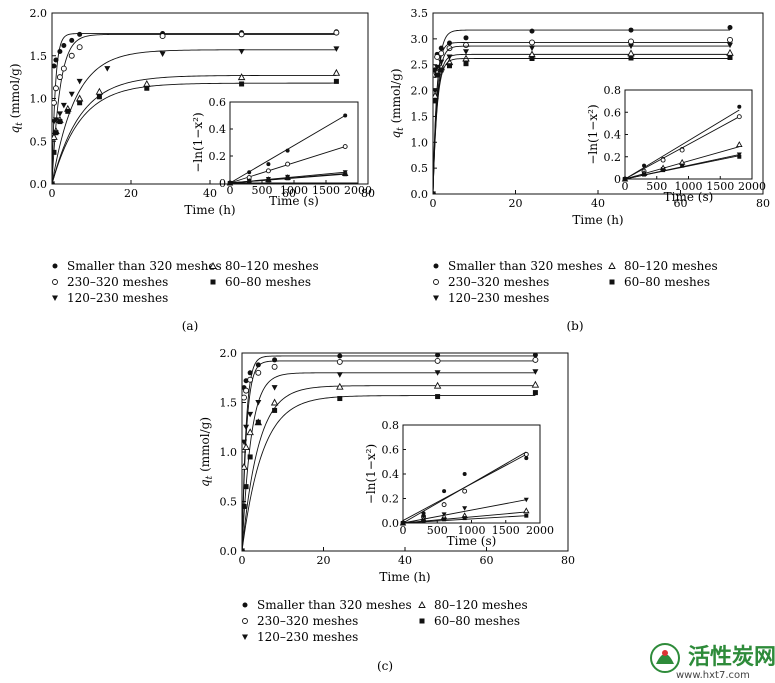 The image size is (775, 683). What do you see at coordinates (420, 13) in the screenshot?
I see `y-tick-label: 3.5` at bounding box center [420, 13].